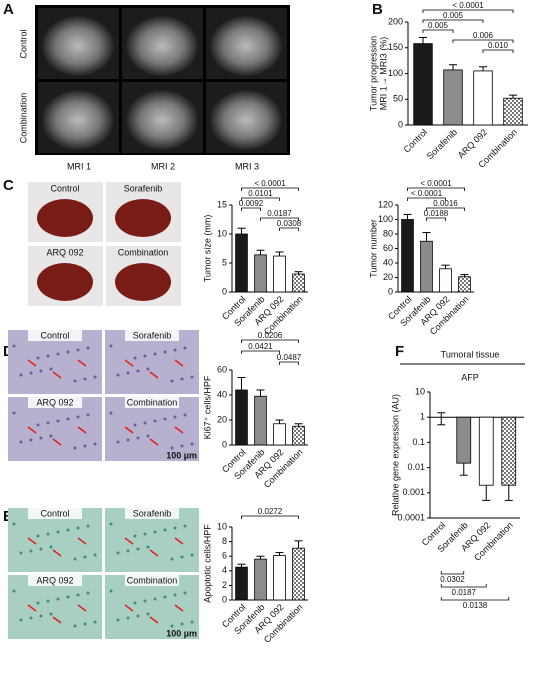 Image resolution: width=550 pixels, height=675 pixels. Describe the element at coordinates (475, 605) in the screenshot. I see `p-value: 0.0138` at that location.